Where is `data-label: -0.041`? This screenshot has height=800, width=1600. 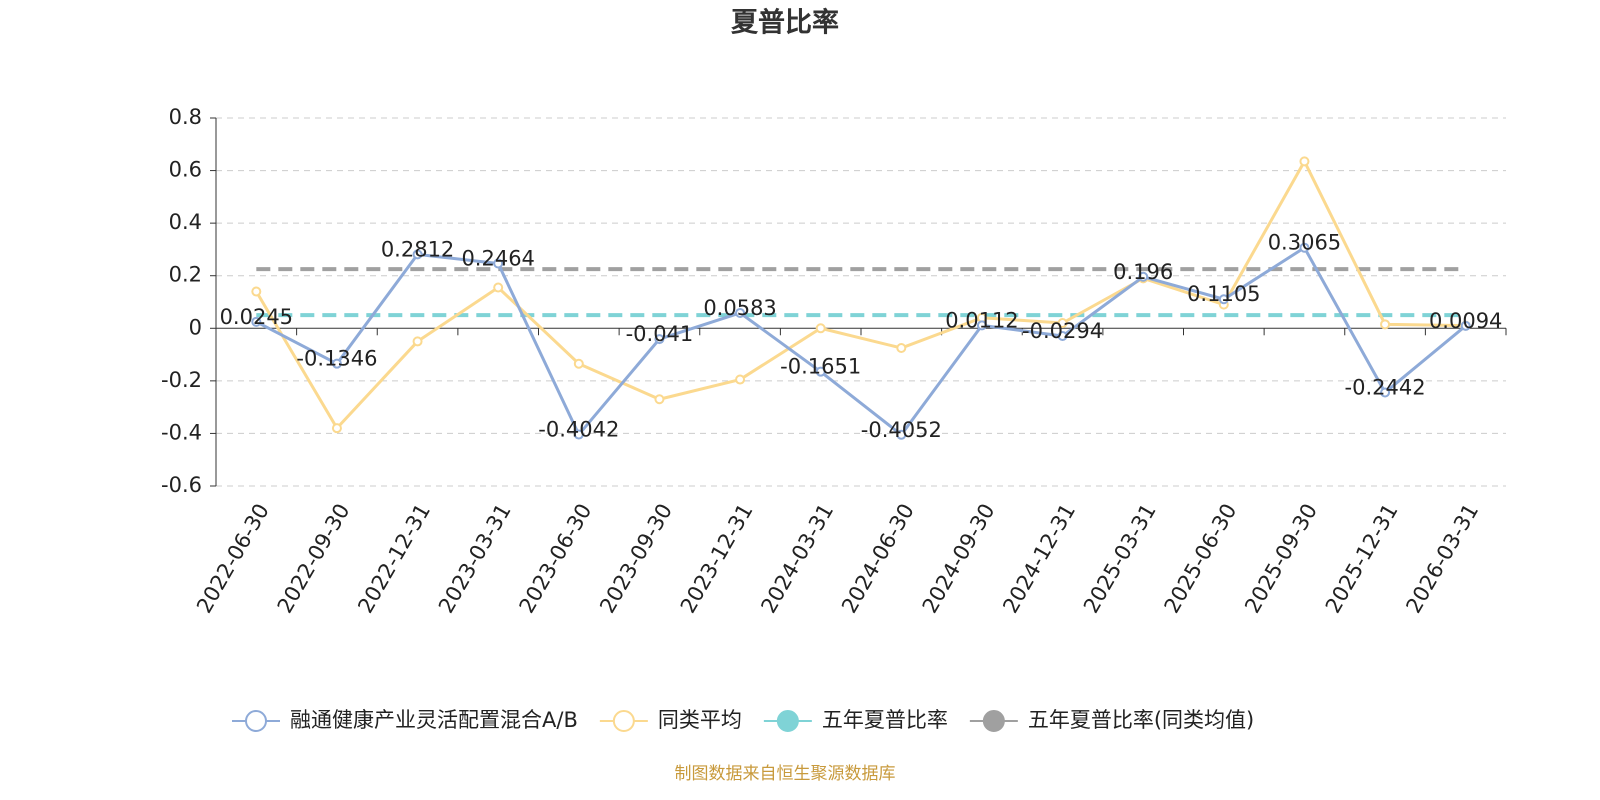
data-label: -0.041 is located at coordinates (660, 334).